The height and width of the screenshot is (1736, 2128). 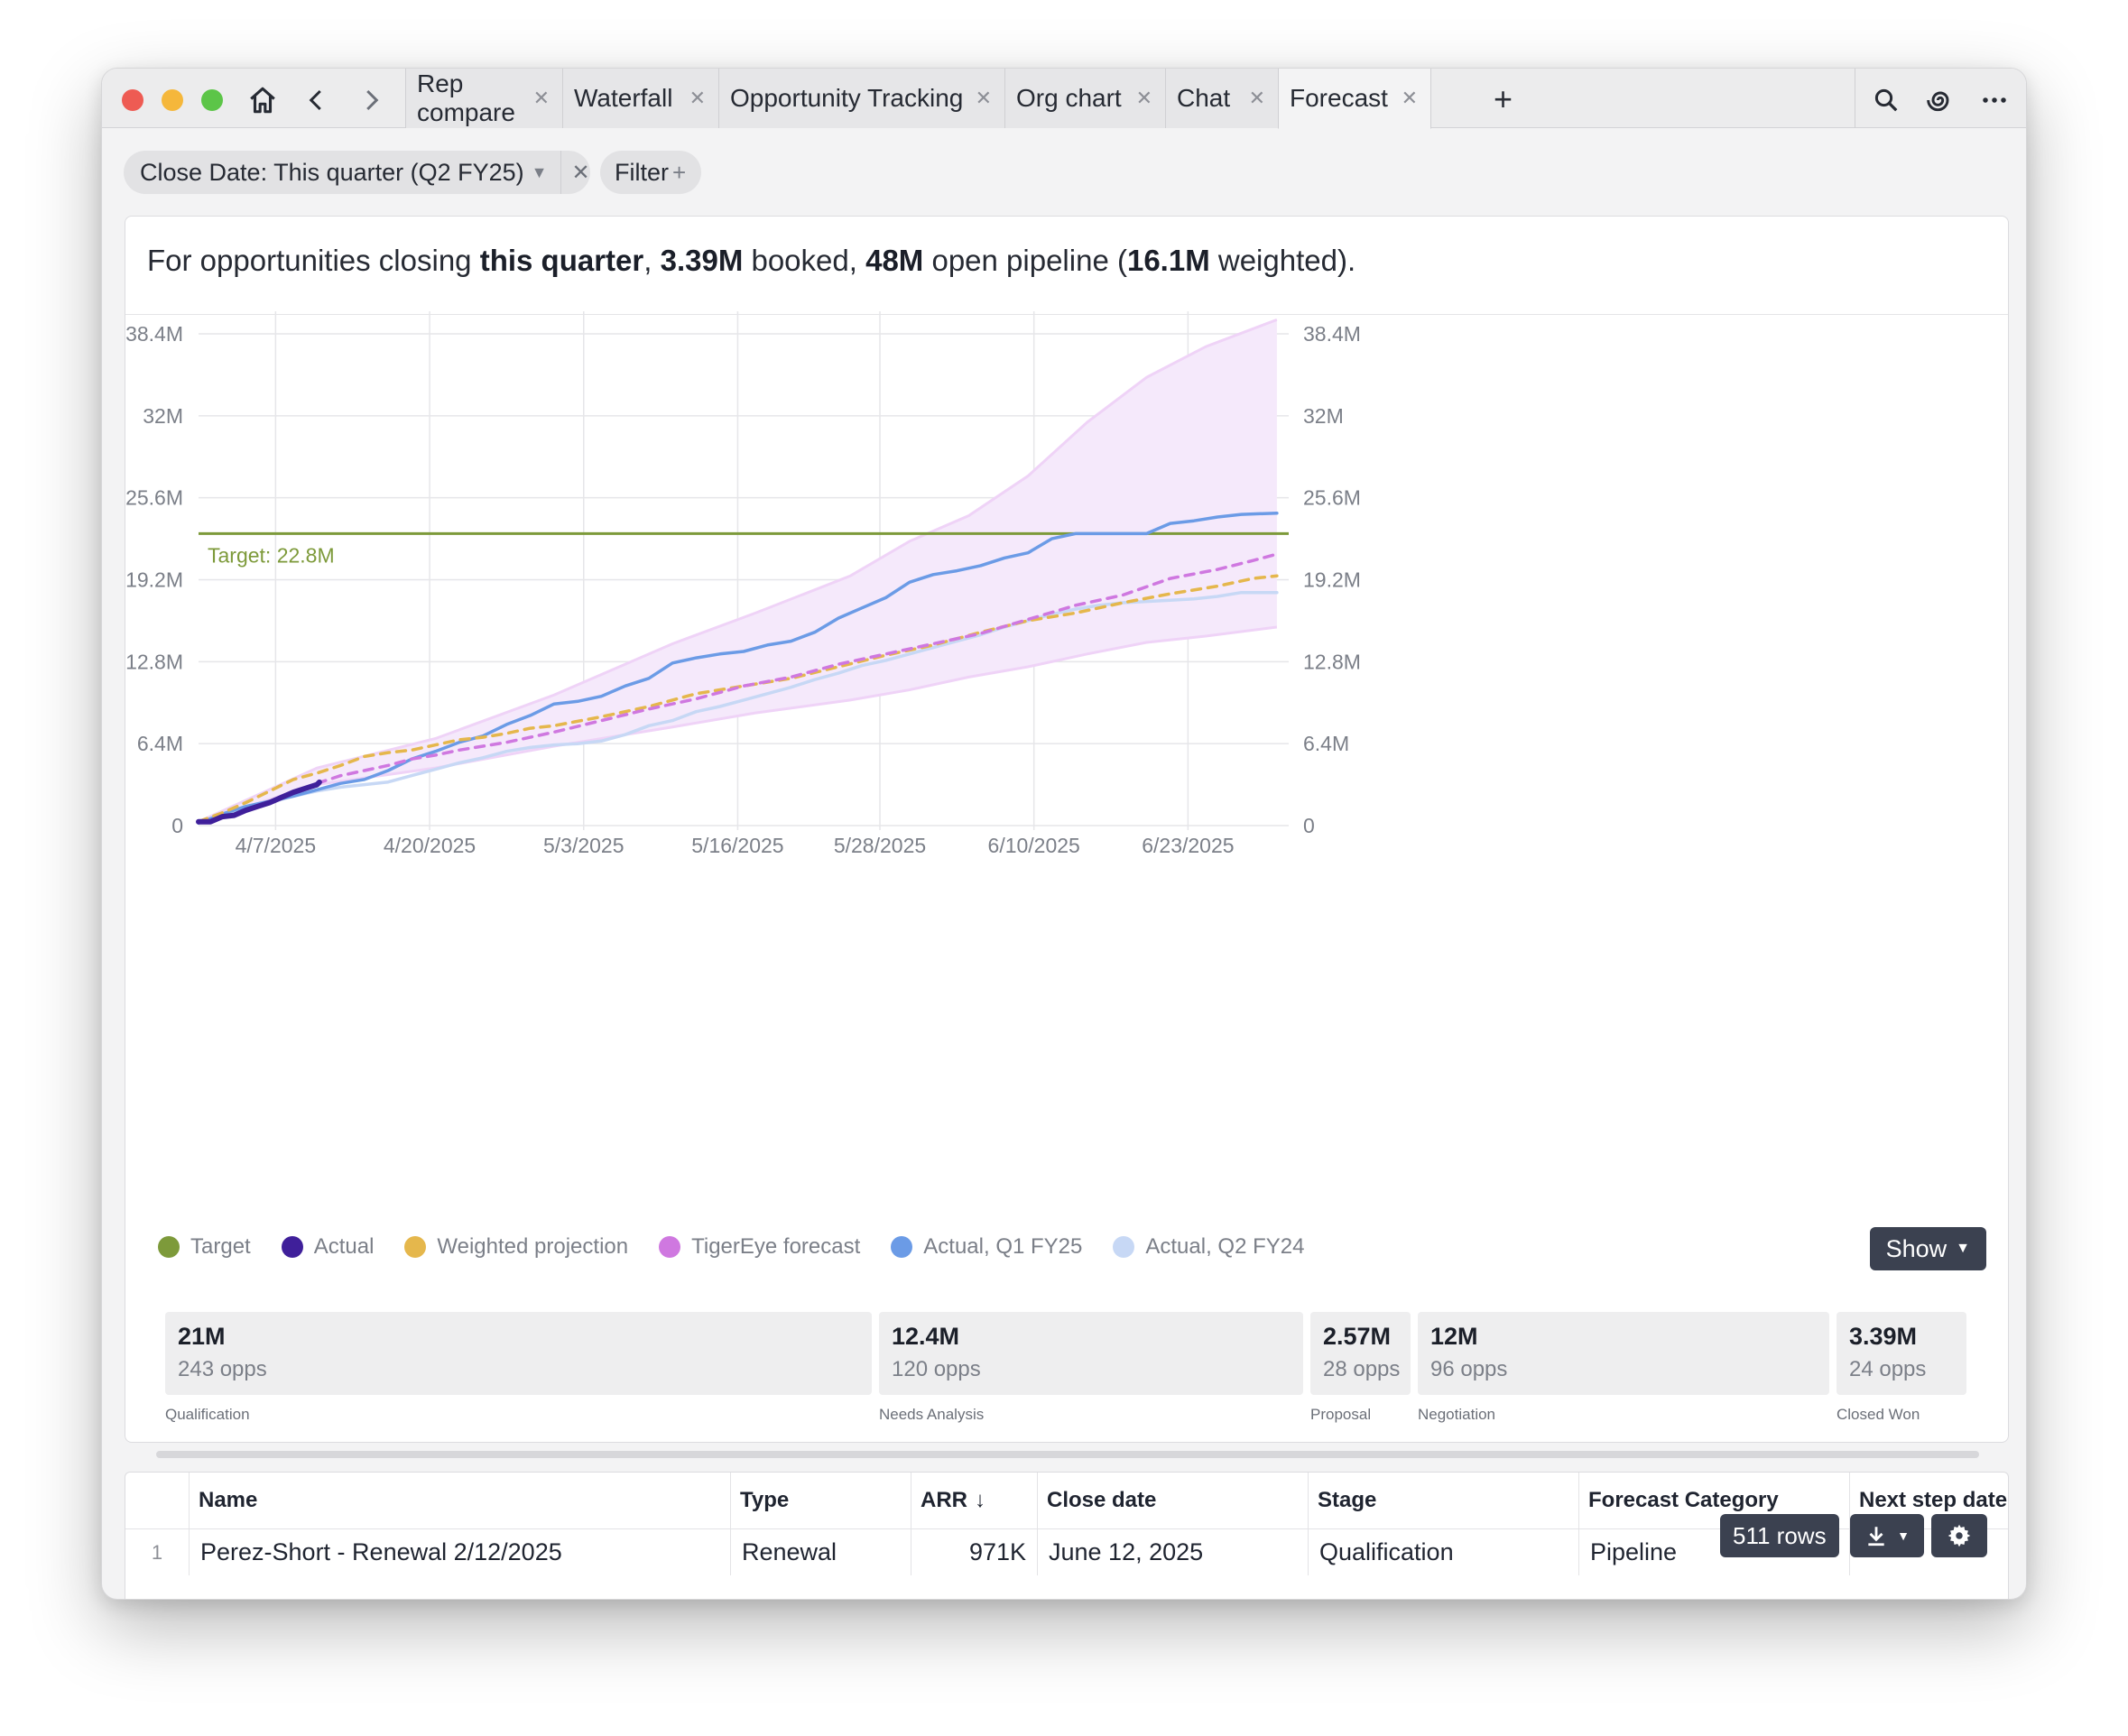 I want to click on cell-name: Perez-Short - Renewal 2/12/2025, so click(x=459, y=1551).